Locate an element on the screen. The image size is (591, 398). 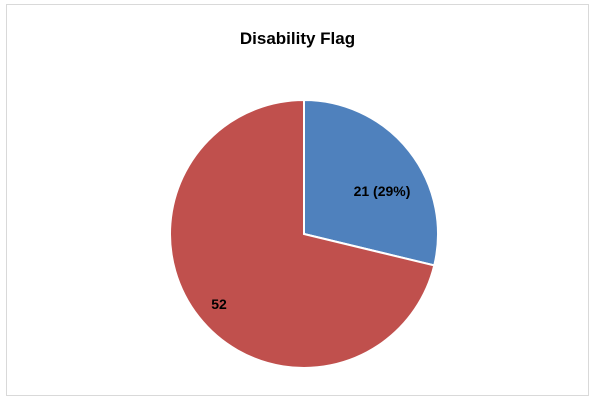
data-label-slice-2: 52 is located at coordinates (219, 304).